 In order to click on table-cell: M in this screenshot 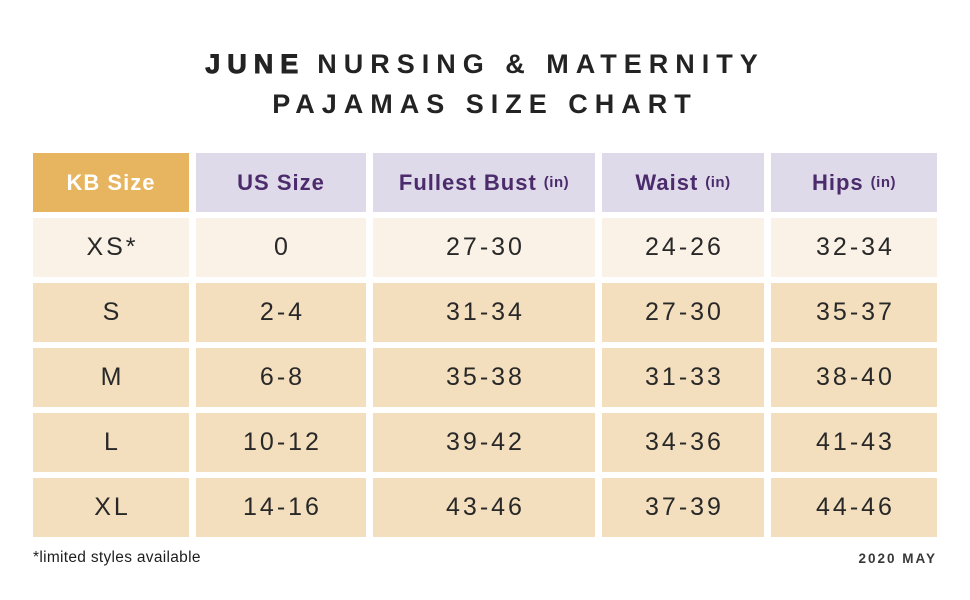, I will do `click(111, 377)`.